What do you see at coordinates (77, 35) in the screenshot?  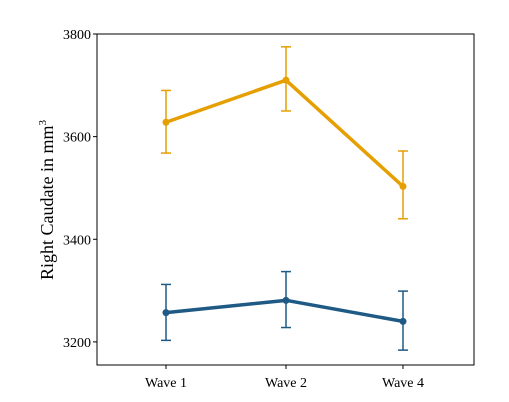 I see `y-tick-label: 3800` at bounding box center [77, 35].